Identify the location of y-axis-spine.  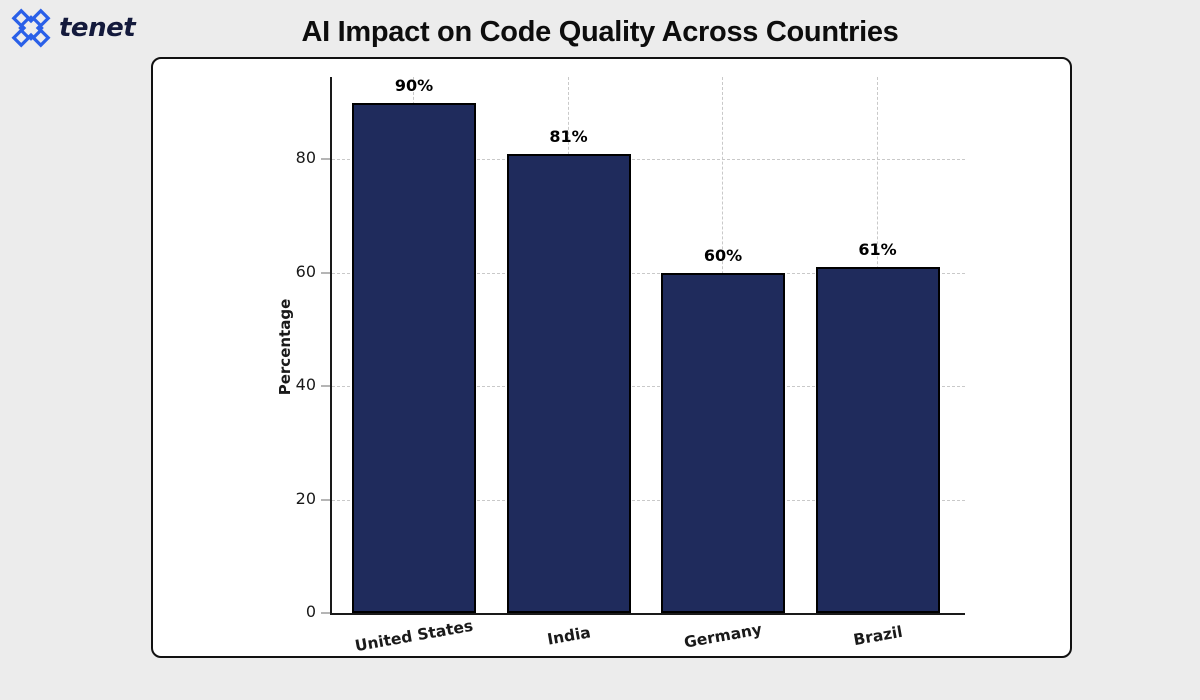
(331, 346).